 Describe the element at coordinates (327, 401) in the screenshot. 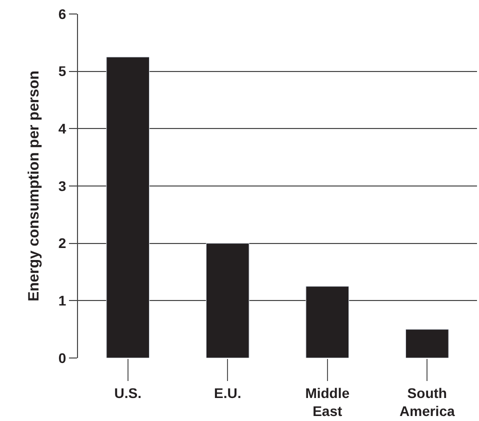

I see `x-tick-label: Middle East` at that location.